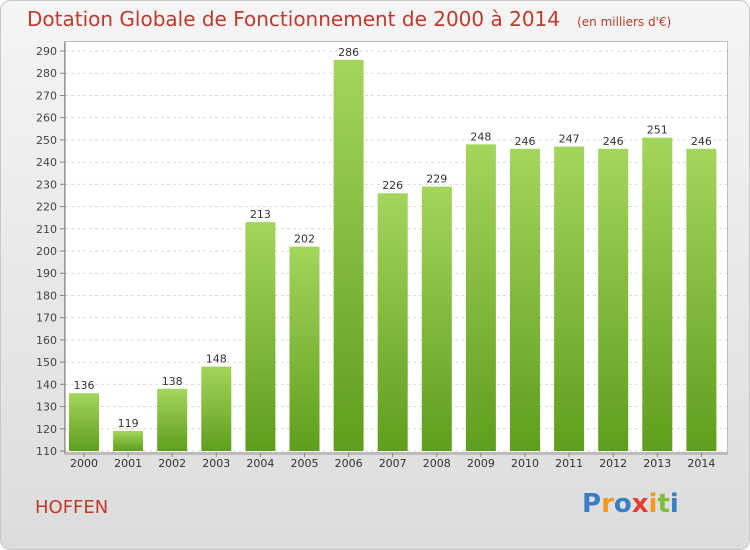 The width and height of the screenshot is (750, 550). I want to click on x-tick-label: 2006, so click(349, 463).